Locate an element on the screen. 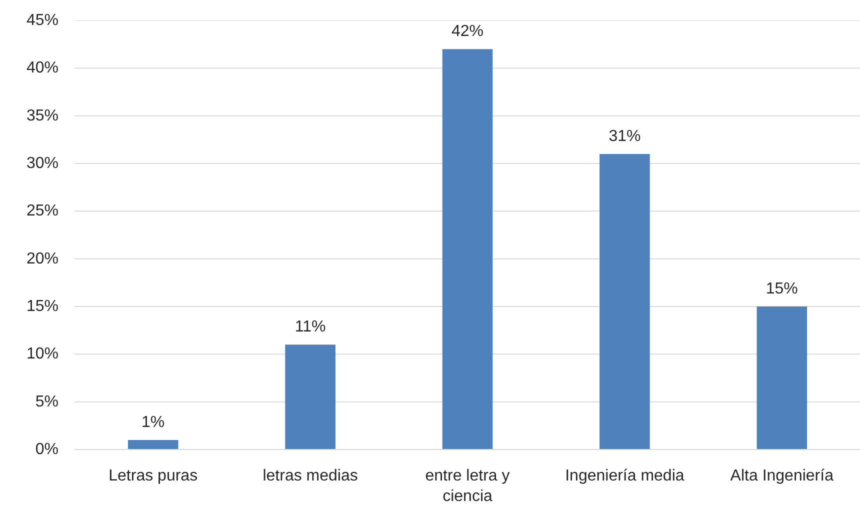 The image size is (860, 513). y-tick-label: 5% is located at coordinates (46, 401).